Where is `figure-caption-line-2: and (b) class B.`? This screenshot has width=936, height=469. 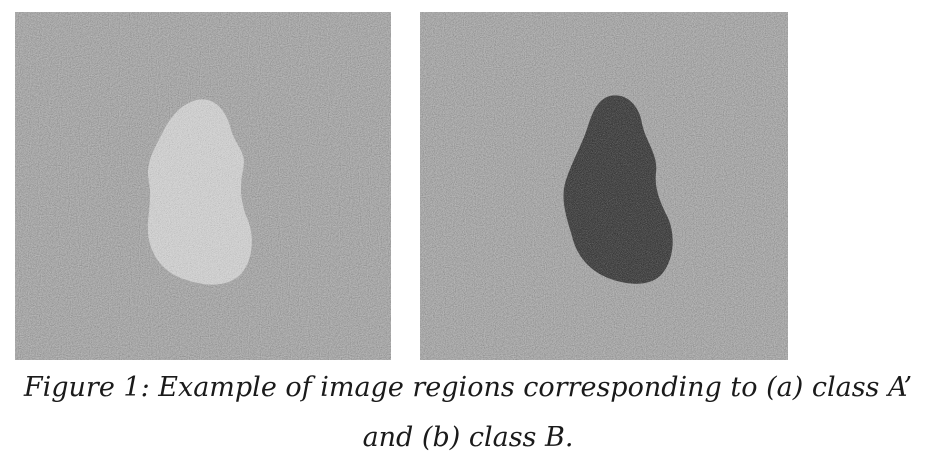 figure-caption-line-2: and (b) class B. is located at coordinates (468, 437).